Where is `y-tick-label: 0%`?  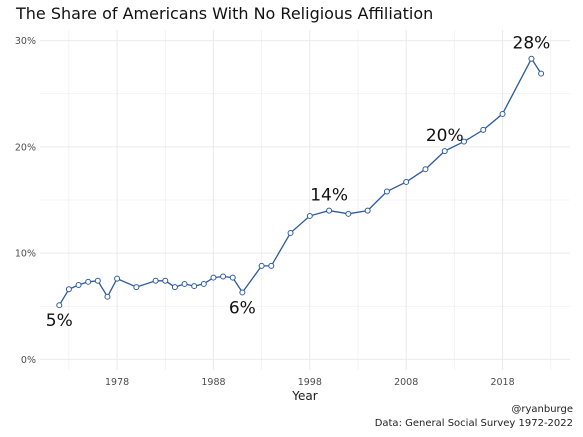 y-tick-label: 0% is located at coordinates (28, 360).